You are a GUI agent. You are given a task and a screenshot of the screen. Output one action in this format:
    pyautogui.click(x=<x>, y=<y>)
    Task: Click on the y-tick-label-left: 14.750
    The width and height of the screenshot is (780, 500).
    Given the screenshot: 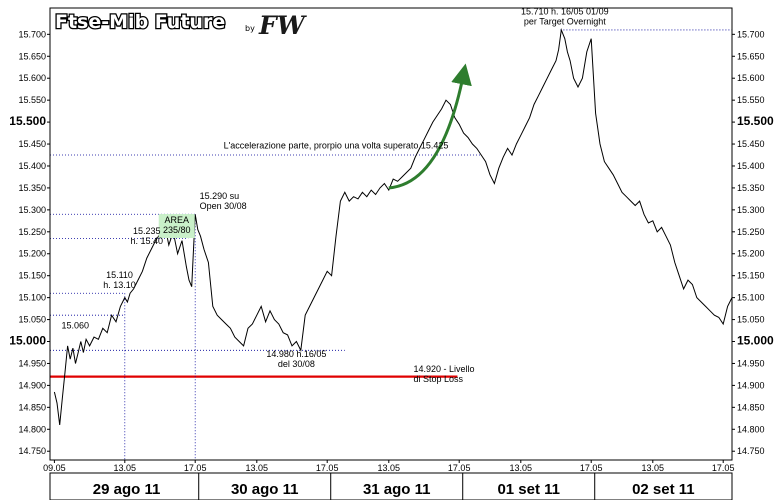 What is the action you would take?
    pyautogui.click(x=32, y=451)
    